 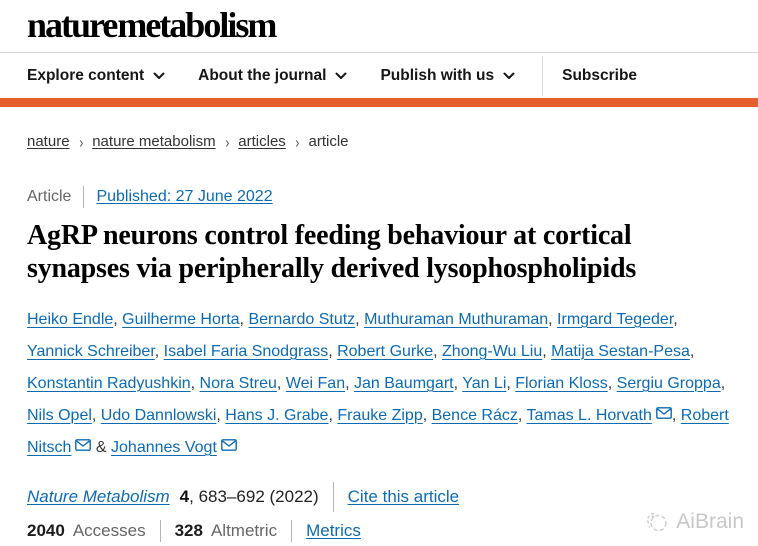 What do you see at coordinates (657, 522) in the screenshot?
I see `aibrain-logo-icon` at bounding box center [657, 522].